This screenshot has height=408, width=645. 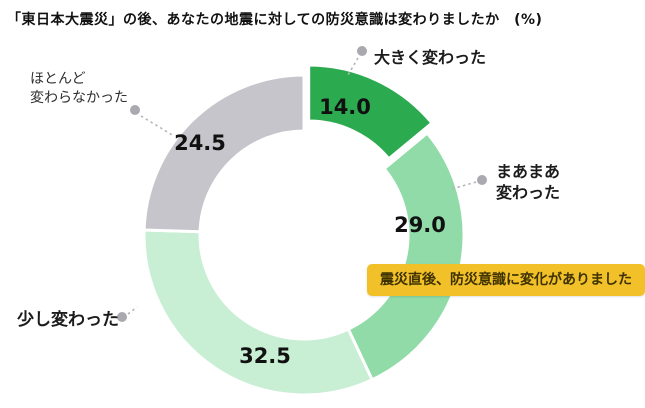 What do you see at coordinates (58, 79) in the screenshot?
I see `segment-label-3-line: ほとんど` at bounding box center [58, 79].